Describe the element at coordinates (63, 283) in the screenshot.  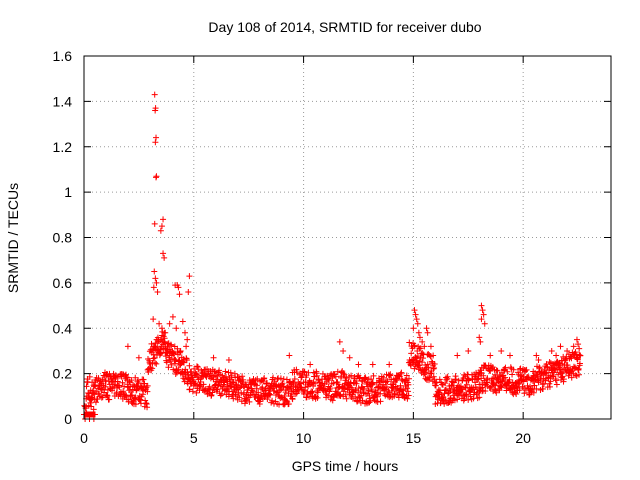
I see `y-tick-label: 0.6` at that location.